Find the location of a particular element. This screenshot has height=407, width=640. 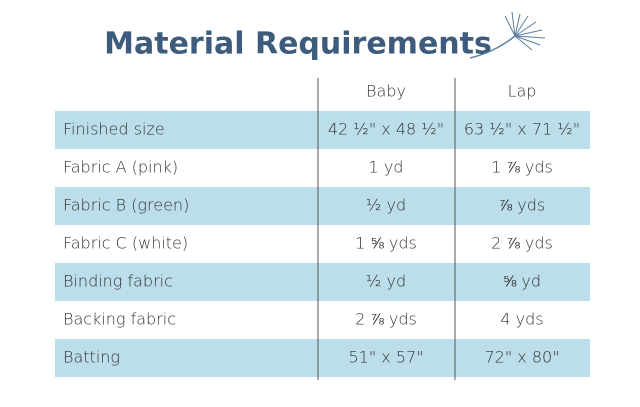

row-label: Fabric A (pink) is located at coordinates (120, 167).